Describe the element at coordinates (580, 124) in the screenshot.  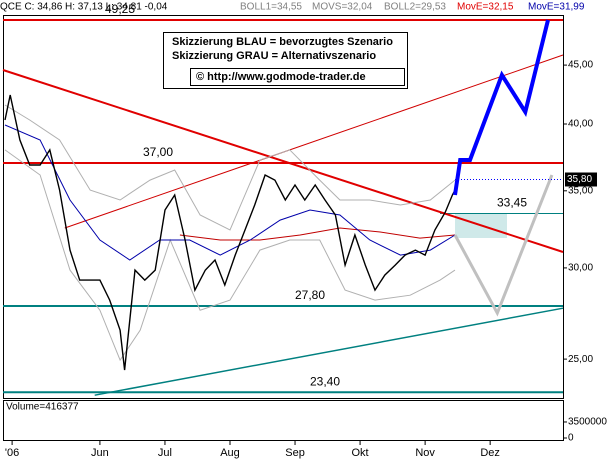
I see `y-tick-label: 40,00` at that location.